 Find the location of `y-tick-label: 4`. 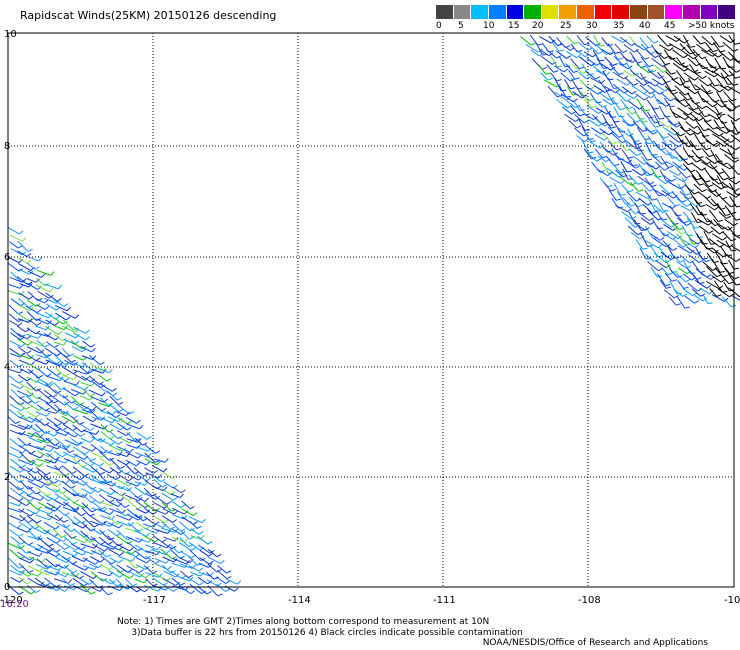

y-tick-label: 4 is located at coordinates (7, 367).